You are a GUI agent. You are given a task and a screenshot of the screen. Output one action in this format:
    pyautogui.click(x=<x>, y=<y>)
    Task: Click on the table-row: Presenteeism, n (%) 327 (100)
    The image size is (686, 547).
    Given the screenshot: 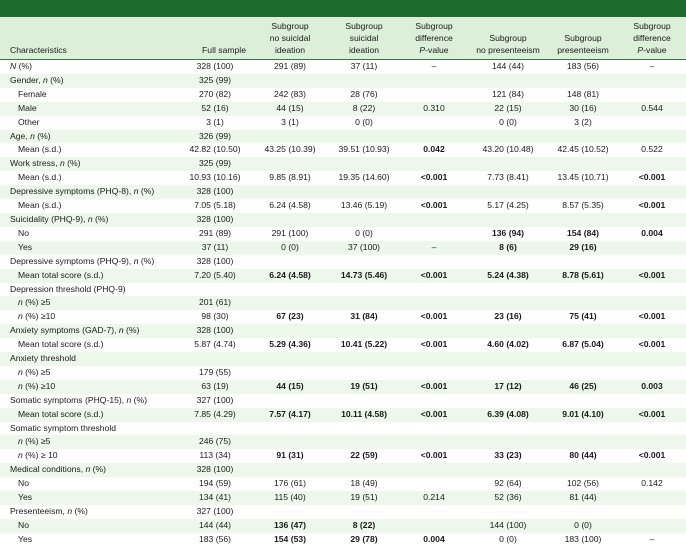 What is the action you would take?
    pyautogui.click(x=343, y=512)
    